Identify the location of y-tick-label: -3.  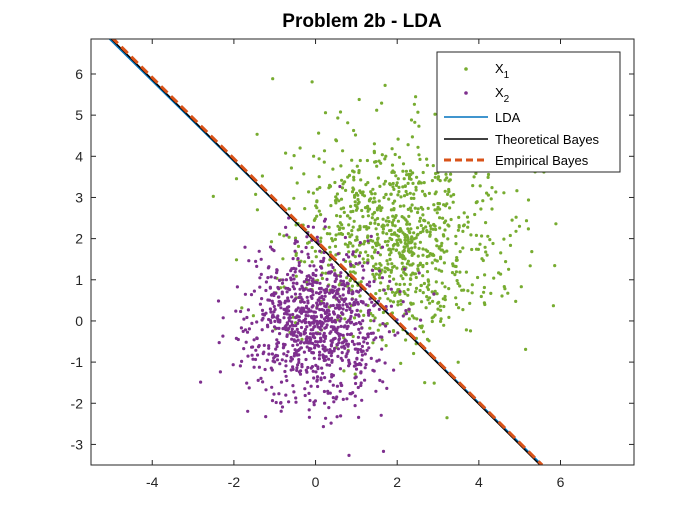
(77, 444).